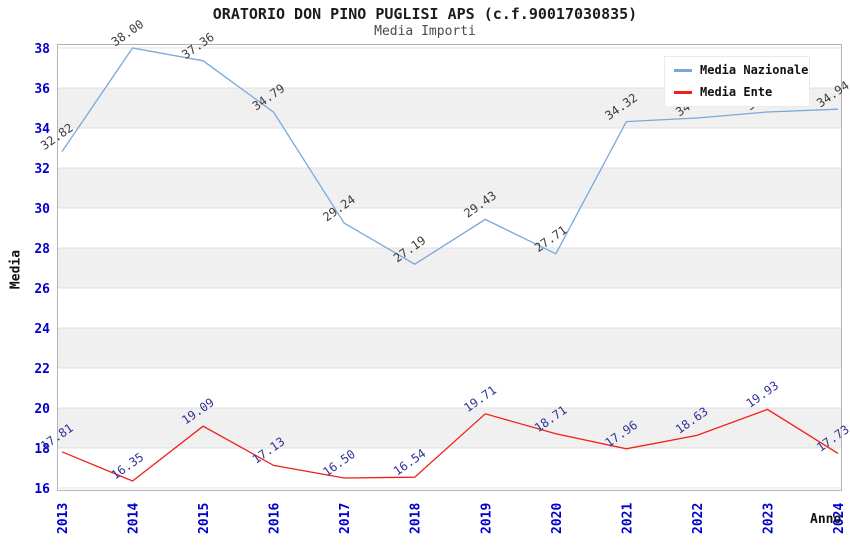 The image size is (850, 550). Describe the element at coordinates (768, 518) in the screenshot. I see `x-tick-label: 2023` at that location.